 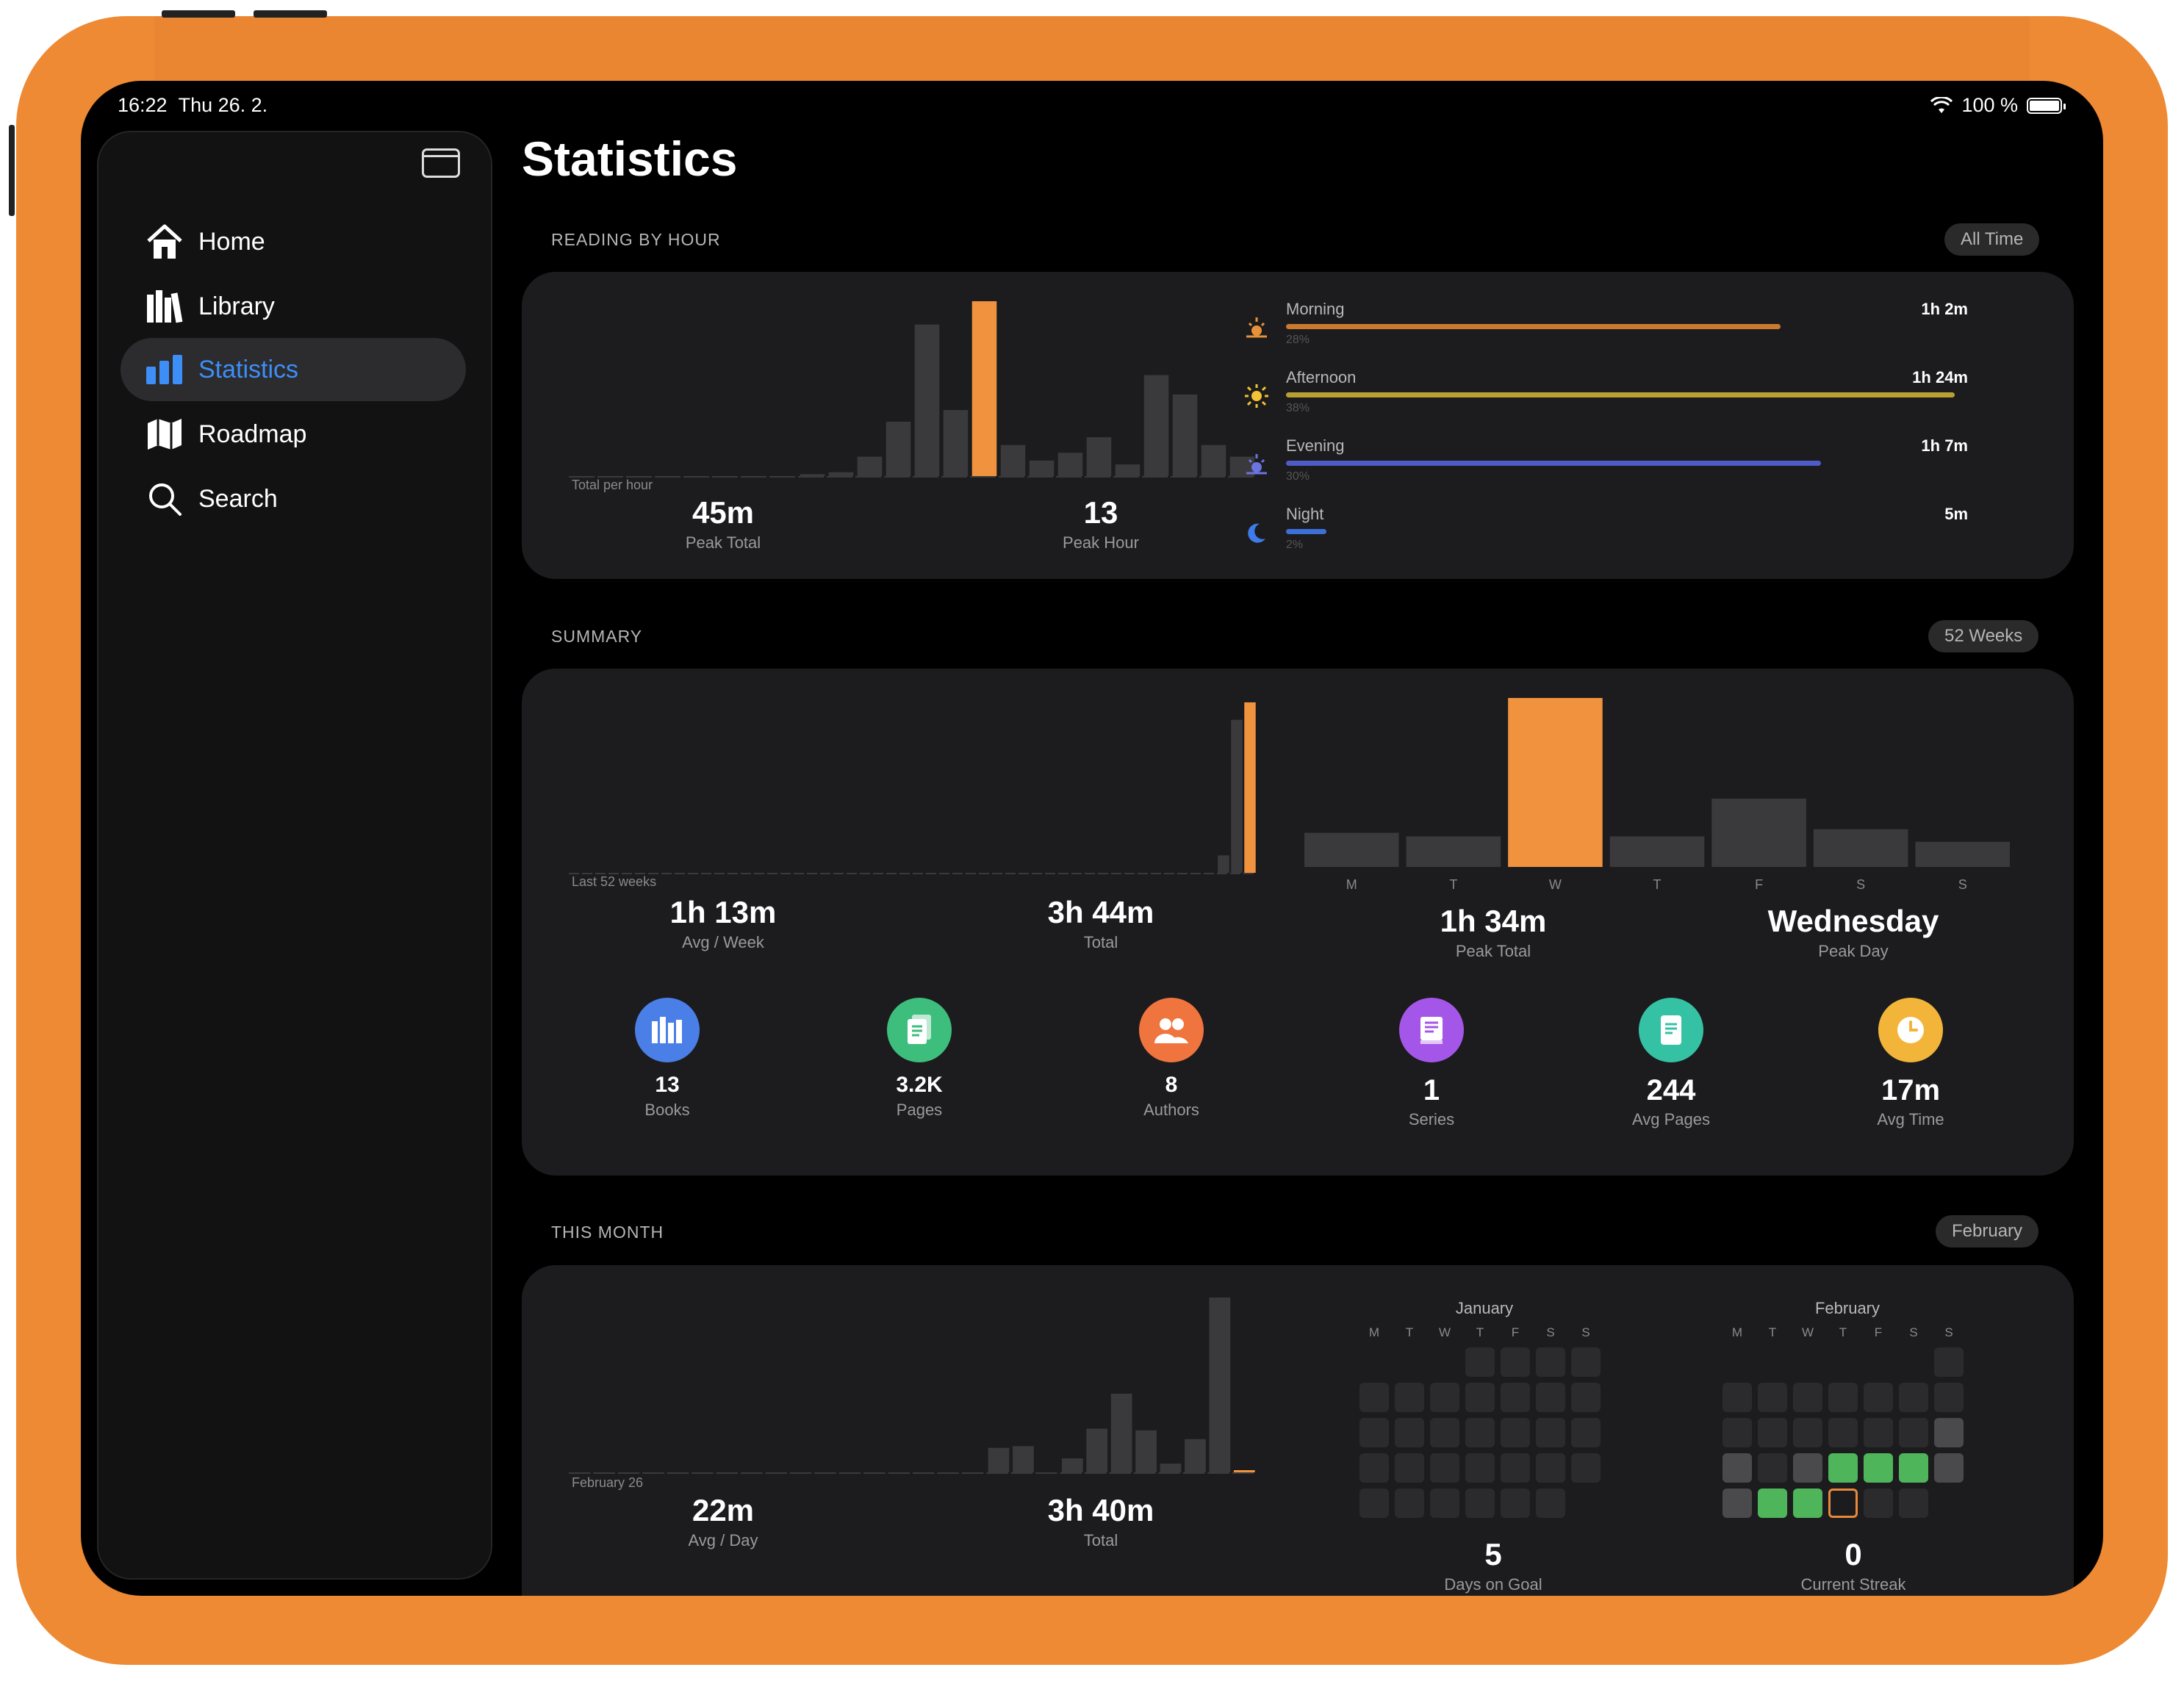 I want to click on weeks-bar-chart, so click(x=913, y=788).